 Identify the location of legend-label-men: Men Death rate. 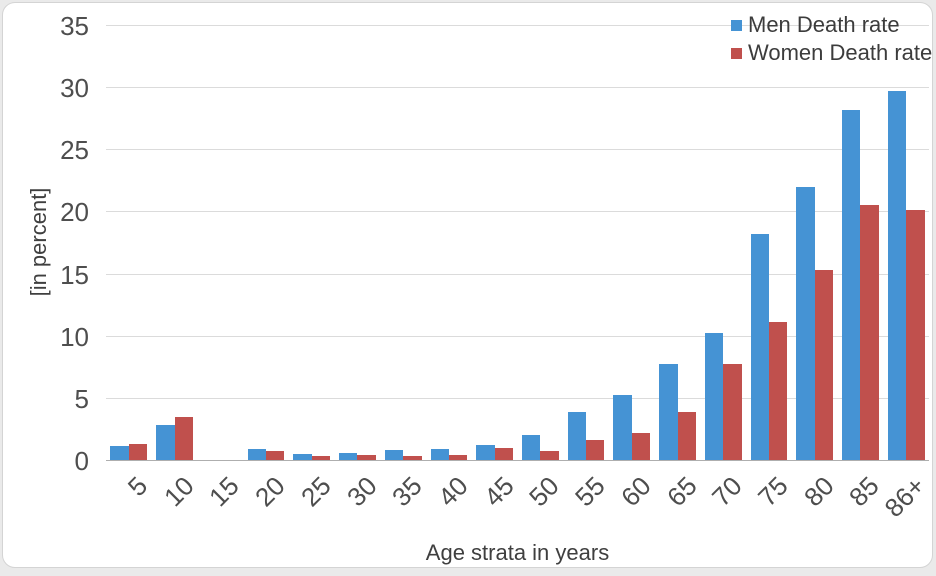
(824, 24).